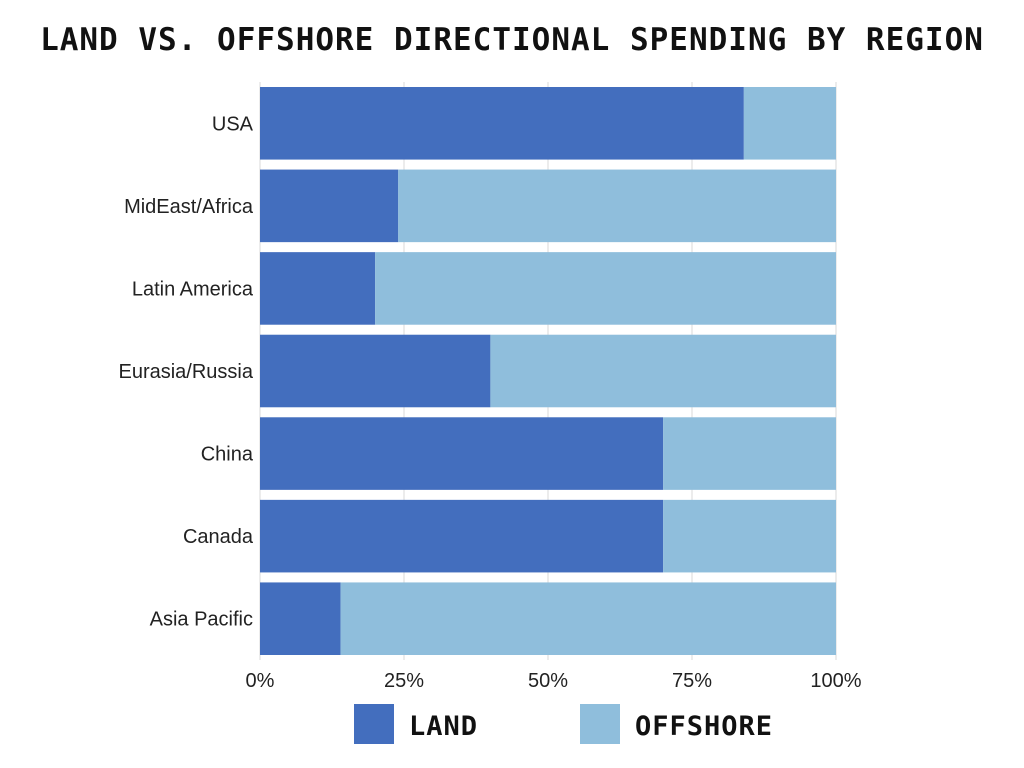  I want to click on bar-land-eurasia-russia, so click(375, 371).